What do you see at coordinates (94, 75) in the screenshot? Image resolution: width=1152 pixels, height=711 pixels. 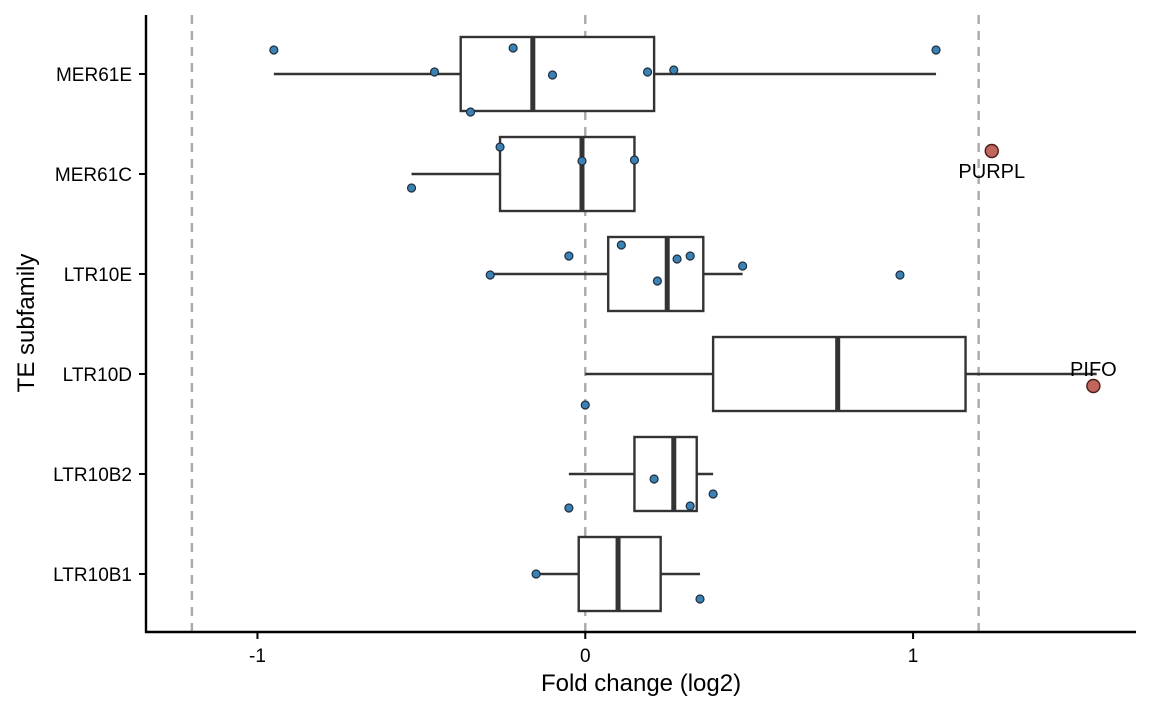 I see `y-tick-label: MER61E` at bounding box center [94, 75].